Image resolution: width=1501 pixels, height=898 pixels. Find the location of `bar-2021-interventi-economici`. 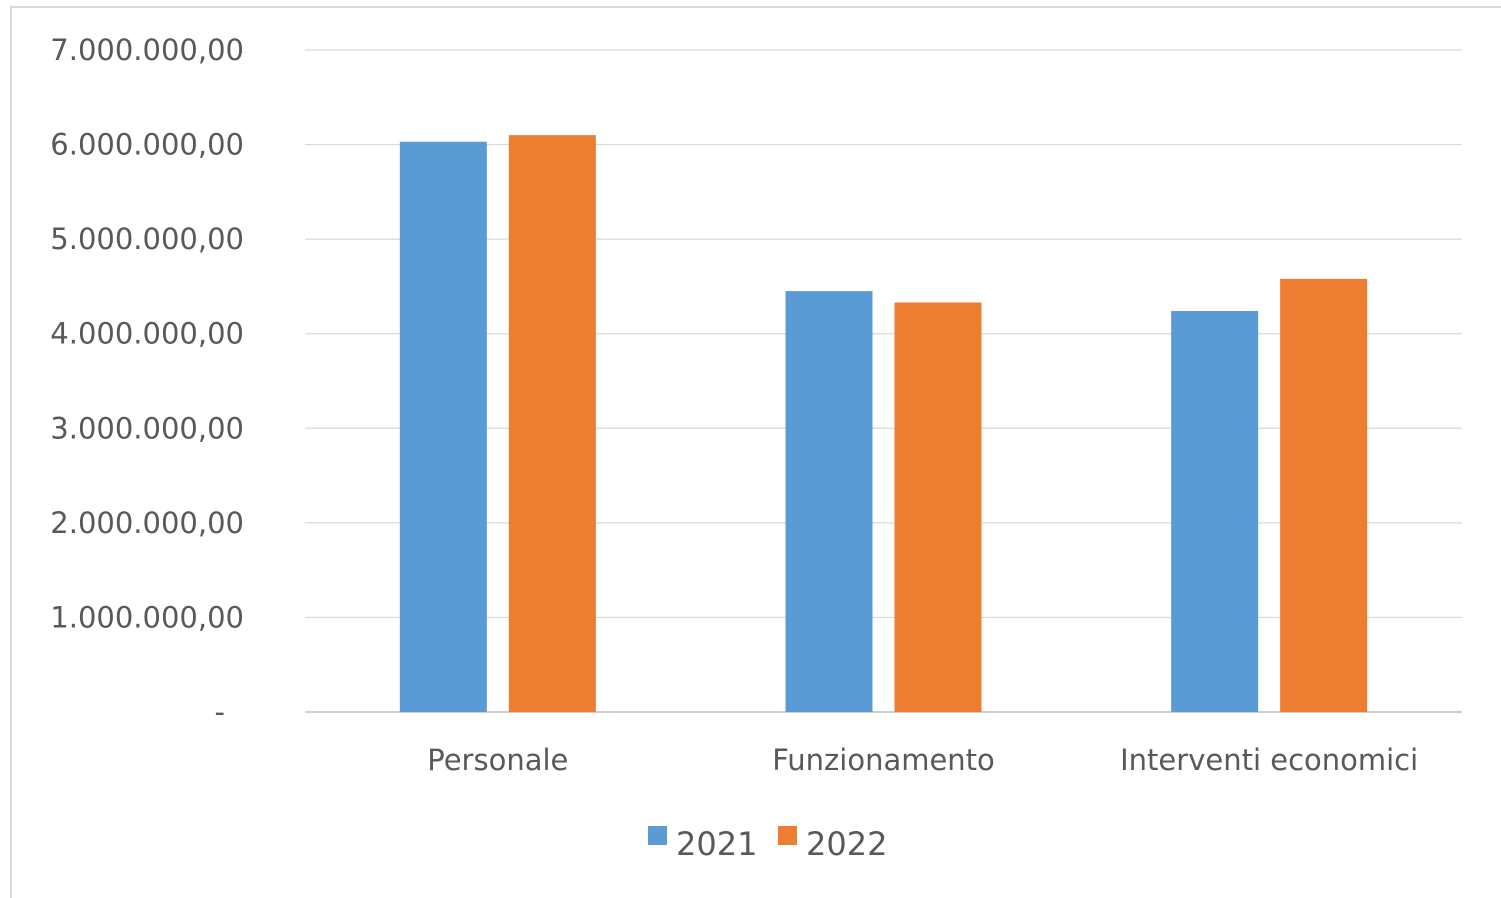

bar-2021-interventi-economici is located at coordinates (1215, 511).